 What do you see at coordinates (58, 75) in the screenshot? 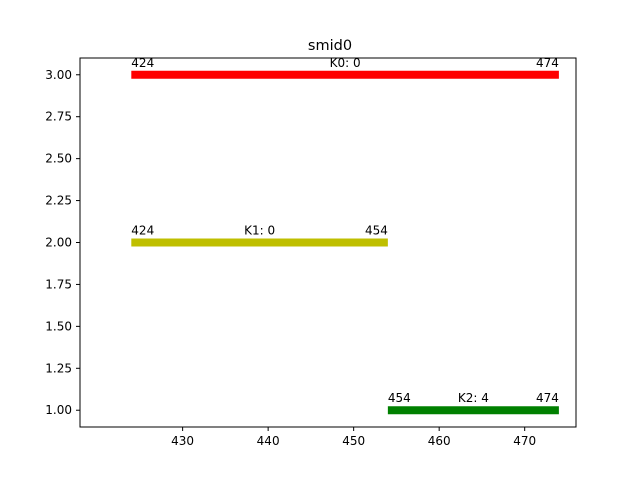
I see `y-tick-label: 3.00` at bounding box center [58, 75].